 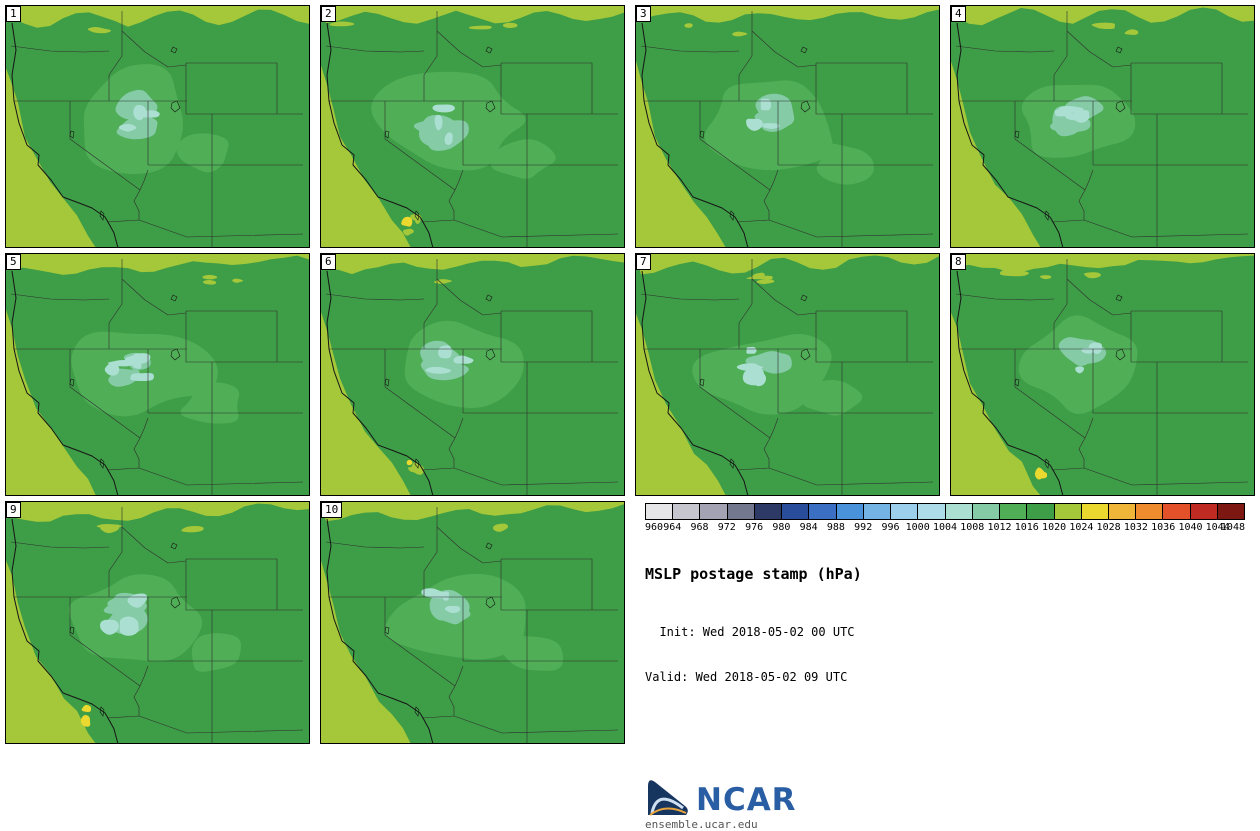 What do you see at coordinates (668, 798) in the screenshot?
I see `ncar-logo-icon` at bounding box center [668, 798].